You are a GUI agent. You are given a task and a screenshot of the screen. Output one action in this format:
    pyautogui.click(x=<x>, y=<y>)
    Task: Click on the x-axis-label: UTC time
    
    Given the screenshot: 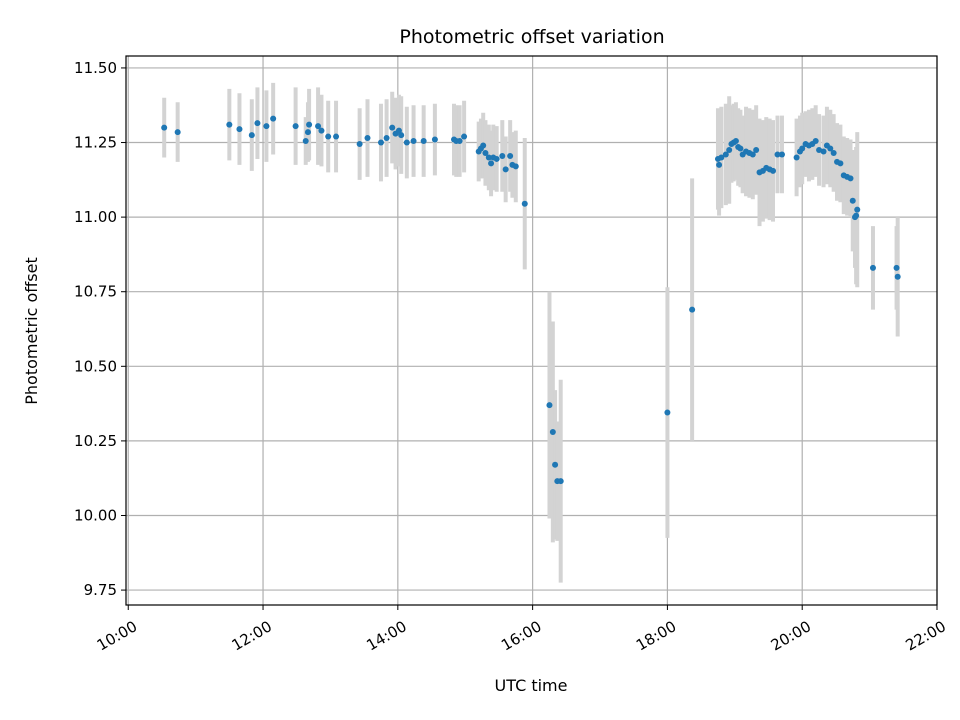 What is the action you would take?
    pyautogui.click(x=531, y=685)
    